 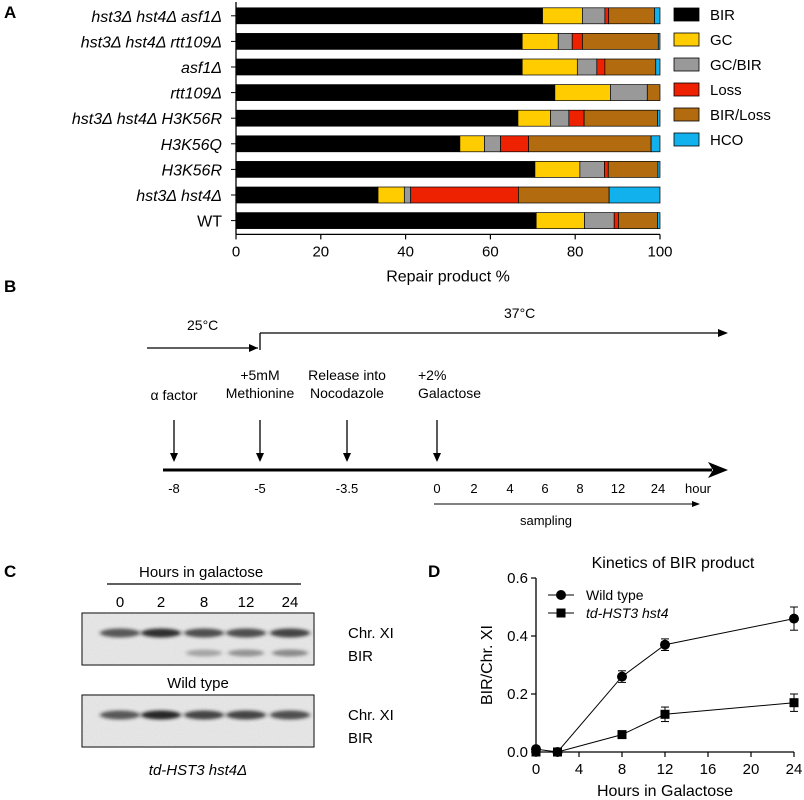 What do you see at coordinates (320, 251) in the screenshot?
I see `x-tick-label: 20` at bounding box center [320, 251].